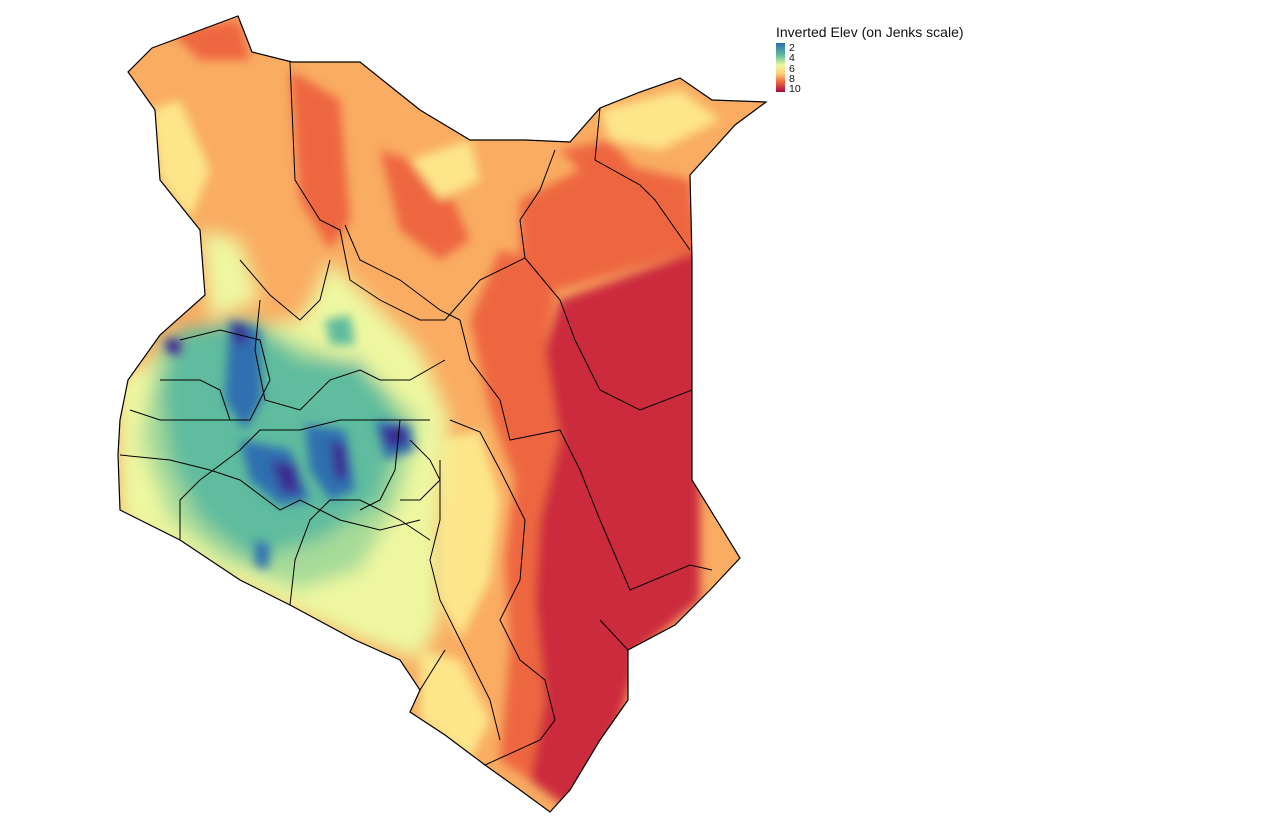  Describe the element at coordinates (792, 58) in the screenshot. I see `legend-tick-label: 4` at that location.